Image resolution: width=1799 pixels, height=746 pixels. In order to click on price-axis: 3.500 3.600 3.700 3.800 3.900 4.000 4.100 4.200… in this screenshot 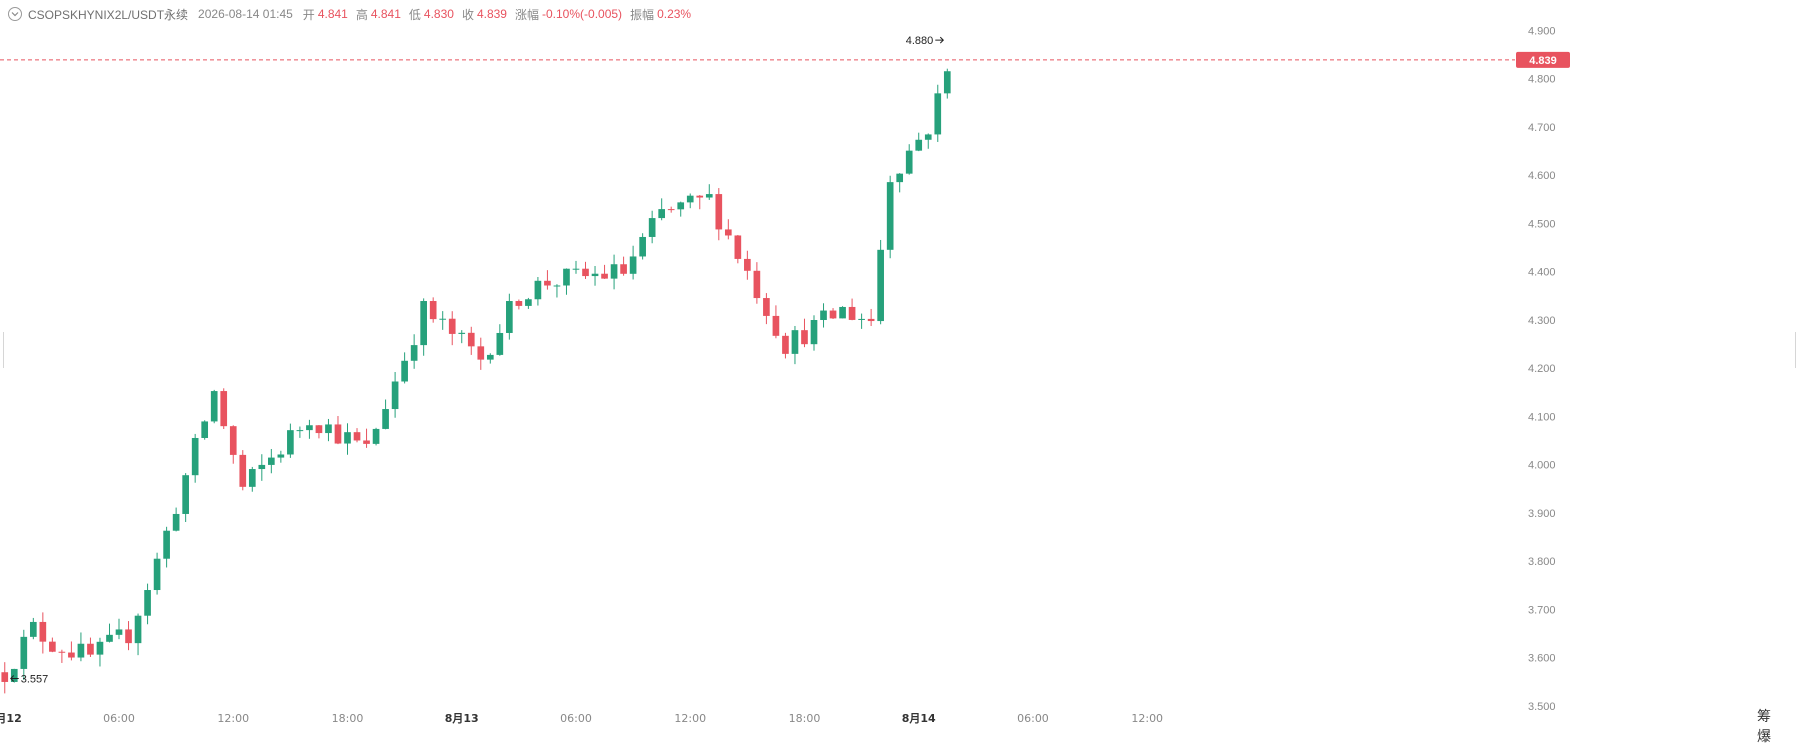, I will do `click(1542, 369)`.